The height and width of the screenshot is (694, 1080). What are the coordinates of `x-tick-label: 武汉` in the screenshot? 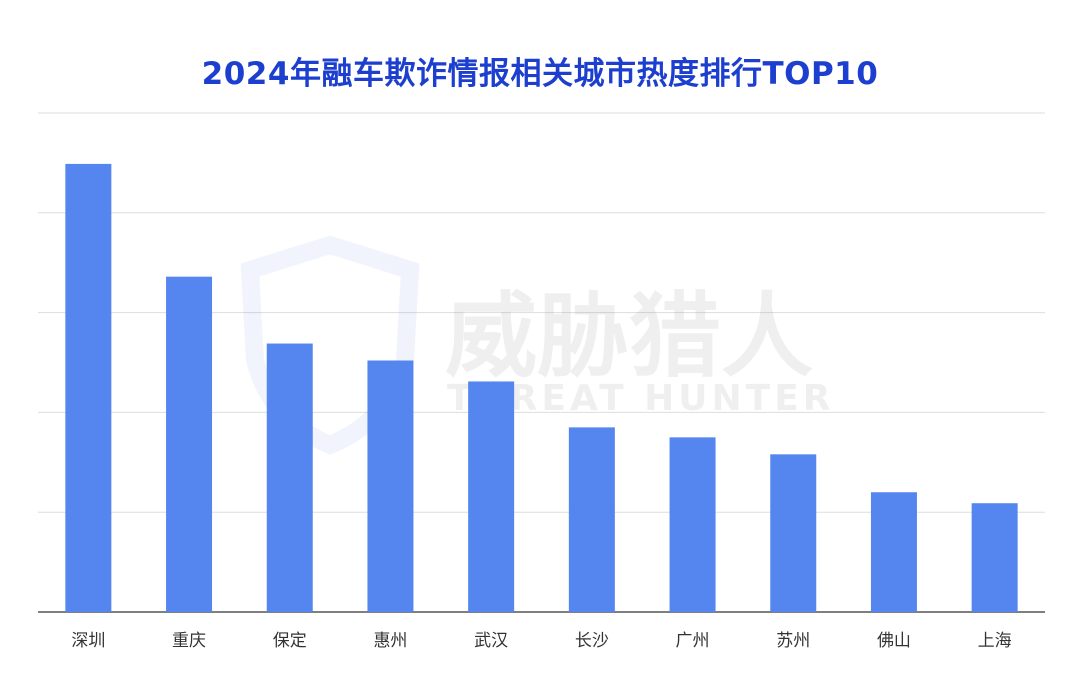 It's located at (491, 641).